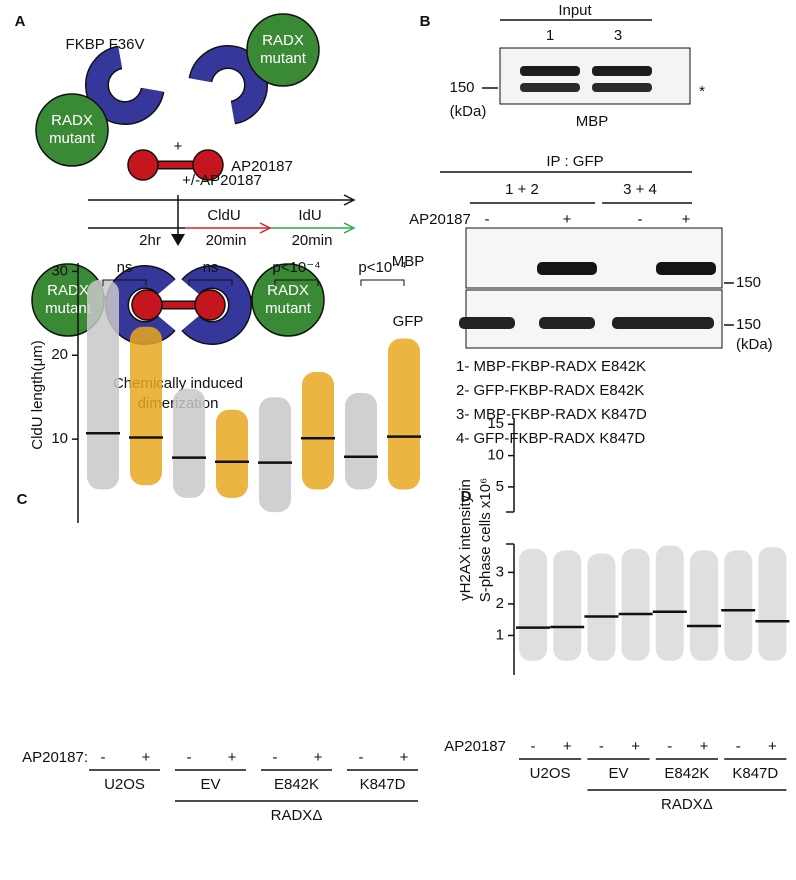  Describe the element at coordinates (640, 189) in the screenshot. I see `lane-group: 3 + 4` at that location.